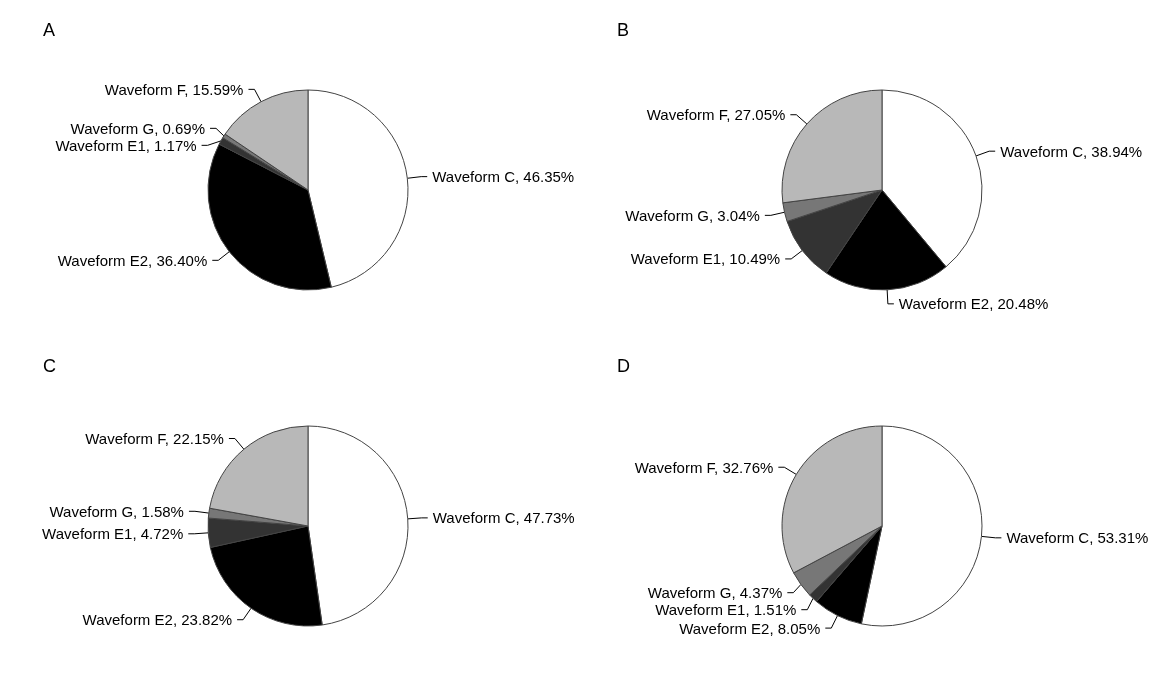  I want to click on slice-label: Waveform G, 3.04%, so click(692, 215).